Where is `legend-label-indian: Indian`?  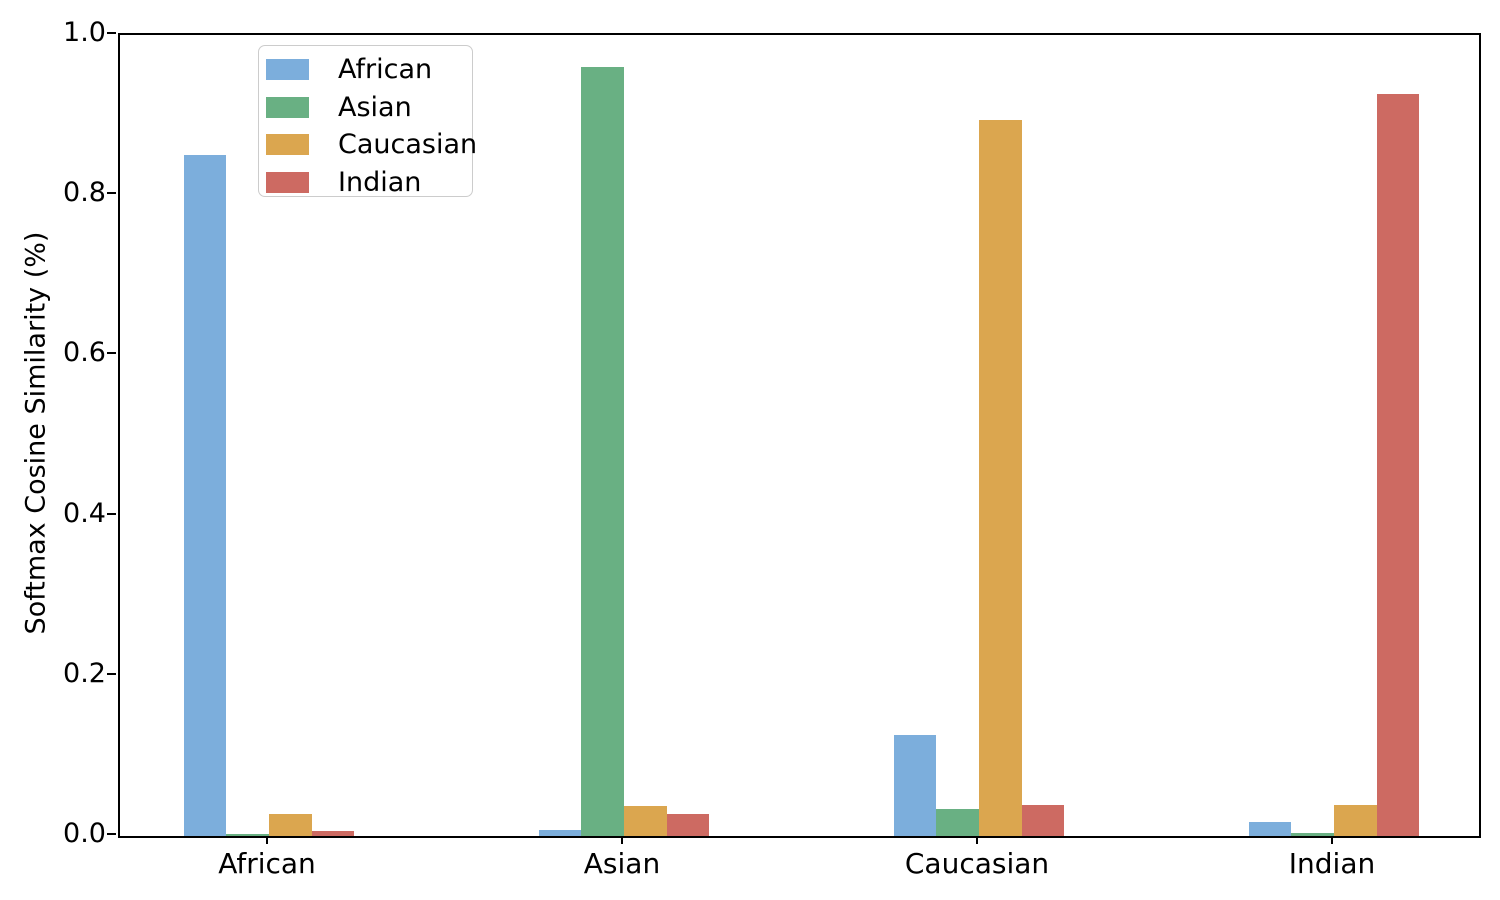 legend-label-indian: Indian is located at coordinates (380, 182).